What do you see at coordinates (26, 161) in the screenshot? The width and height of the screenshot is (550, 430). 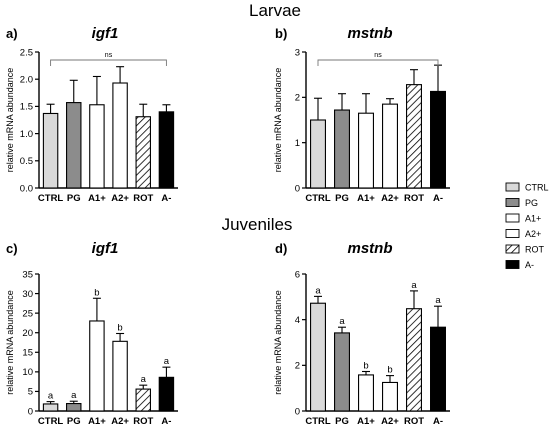 I see `y-tick-label: 0.5` at bounding box center [26, 161].